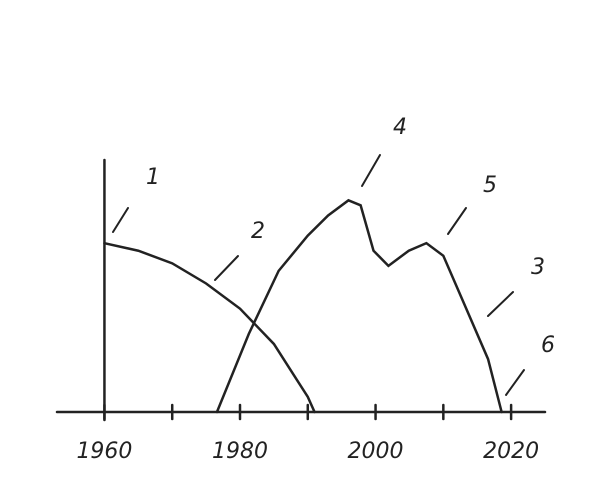  I want to click on annotation: 4, so click(400, 127).